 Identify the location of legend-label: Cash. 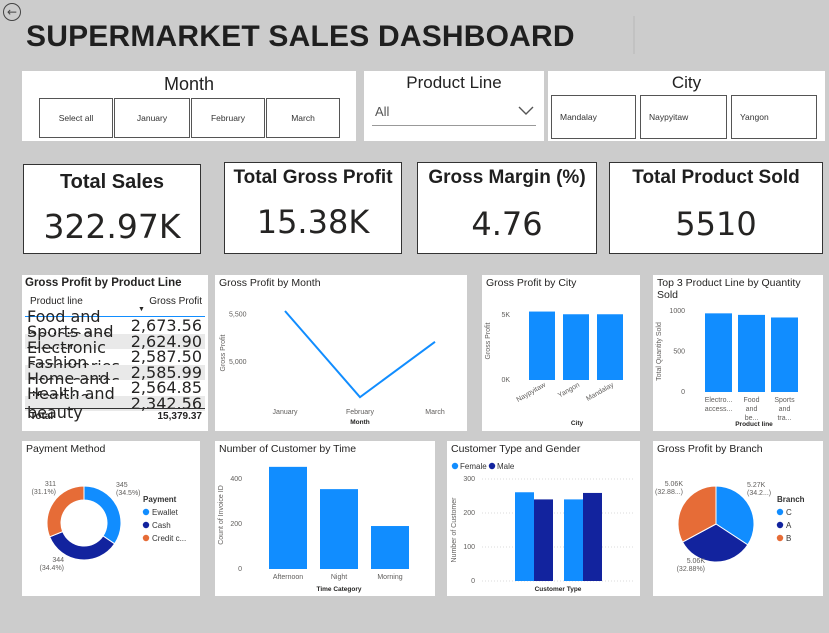
(161, 525).